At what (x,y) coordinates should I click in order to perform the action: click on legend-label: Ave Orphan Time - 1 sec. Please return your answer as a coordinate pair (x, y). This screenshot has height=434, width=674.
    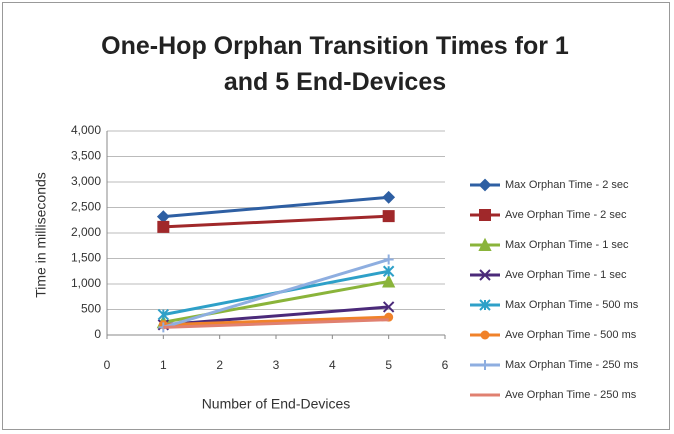
    Looking at the image, I should click on (566, 275).